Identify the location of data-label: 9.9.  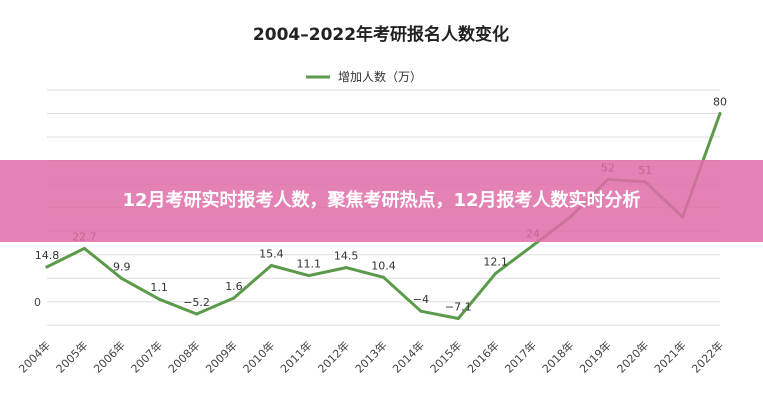
(122, 266).